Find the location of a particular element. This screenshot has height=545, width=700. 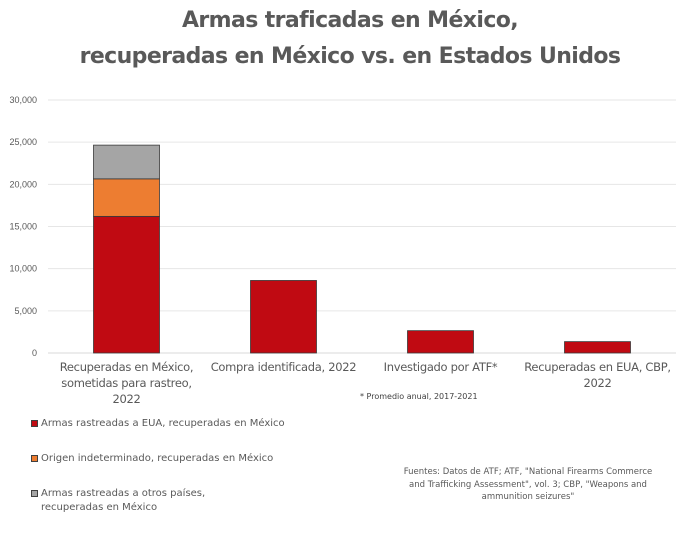

y-tick-label: 20,000 is located at coordinates (23, 184).